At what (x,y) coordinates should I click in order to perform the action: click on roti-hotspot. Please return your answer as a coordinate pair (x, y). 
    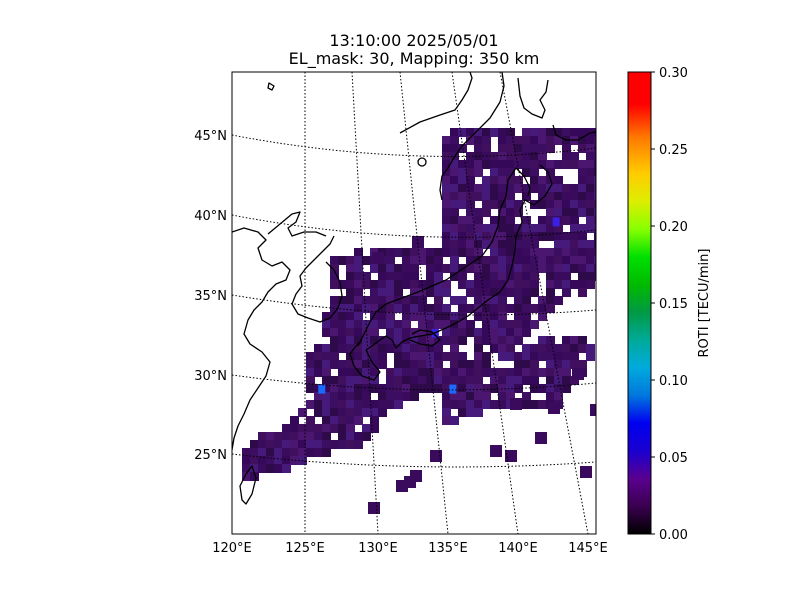
    Looking at the image, I should click on (435, 333).